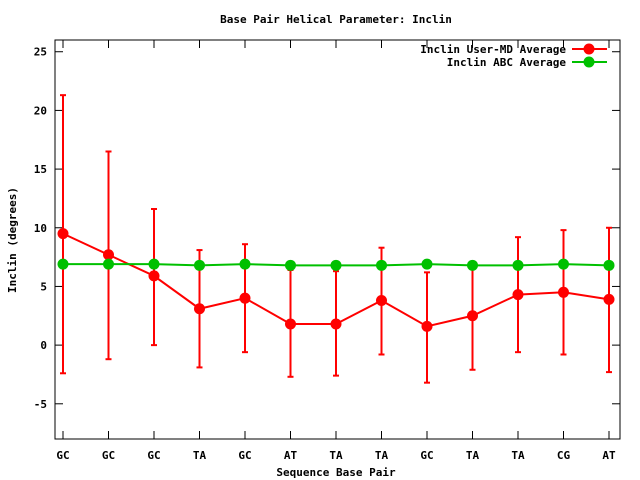  Describe the element at coordinates (40, 52) in the screenshot. I see `y-tick-label: 25` at that location.